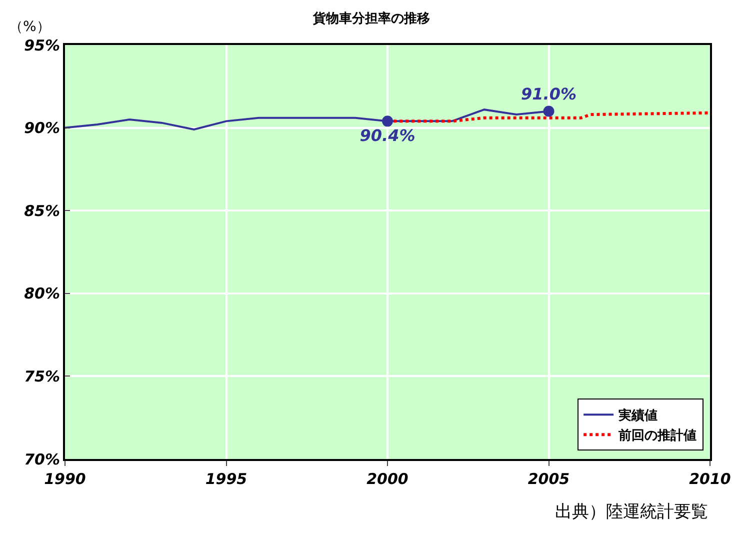  Describe the element at coordinates (226, 479) in the screenshot. I see `x-tick-label: 1995` at that location.